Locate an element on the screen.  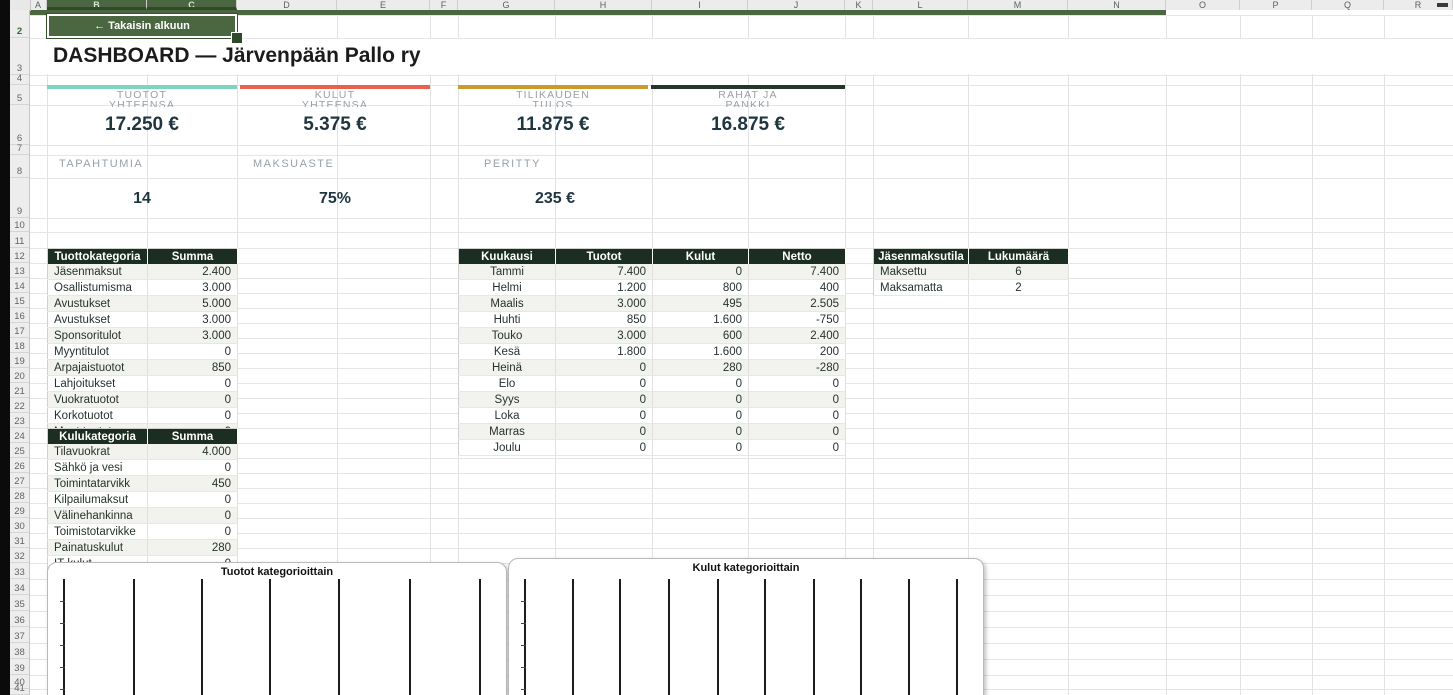
row-header-38: 38 is located at coordinates (19, 651).